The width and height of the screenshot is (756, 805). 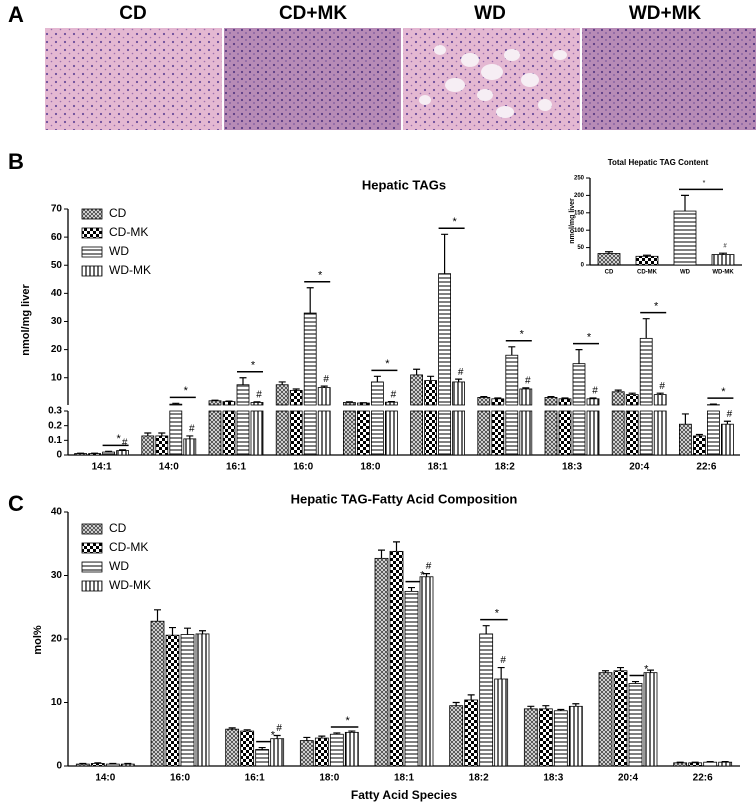 I want to click on x-tick-label: WD, so click(x=685, y=273).